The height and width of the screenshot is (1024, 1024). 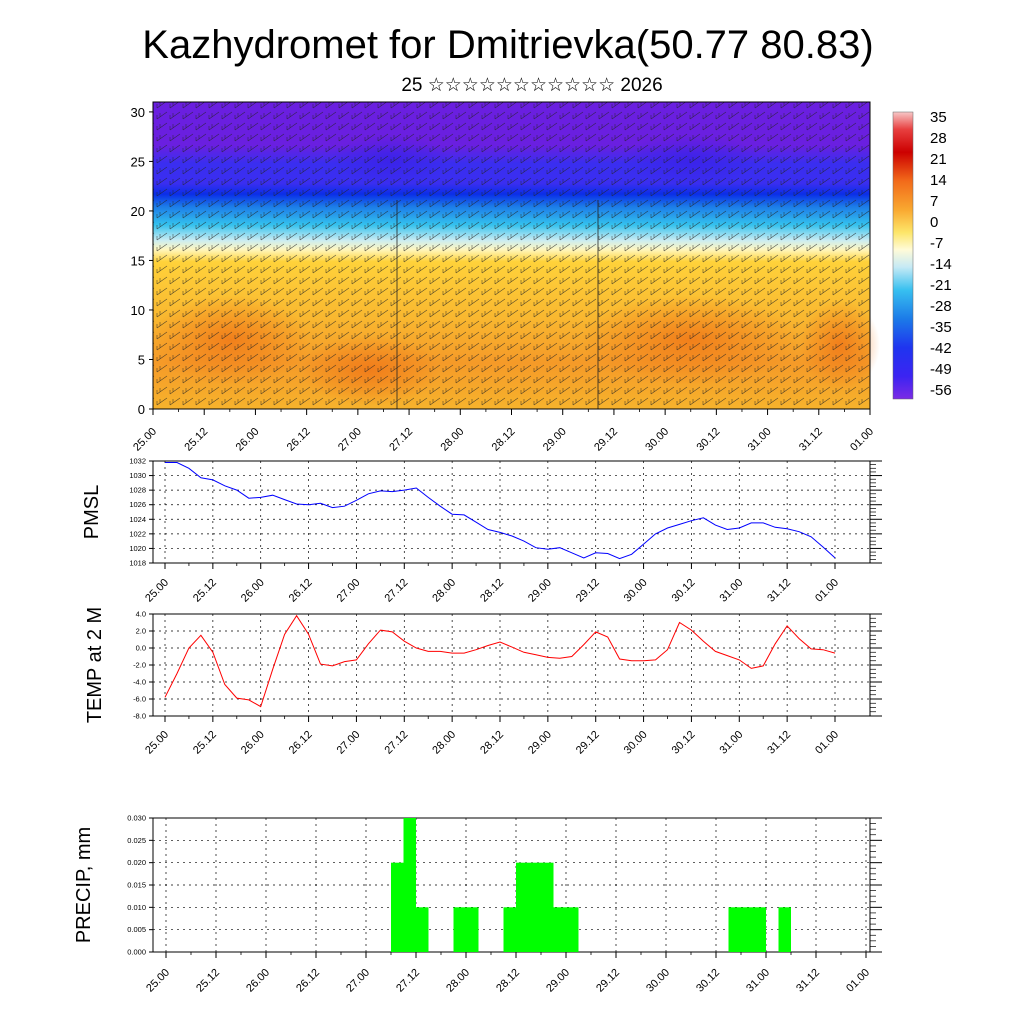 I want to click on y-tick-label: 30, so click(x=138, y=112).